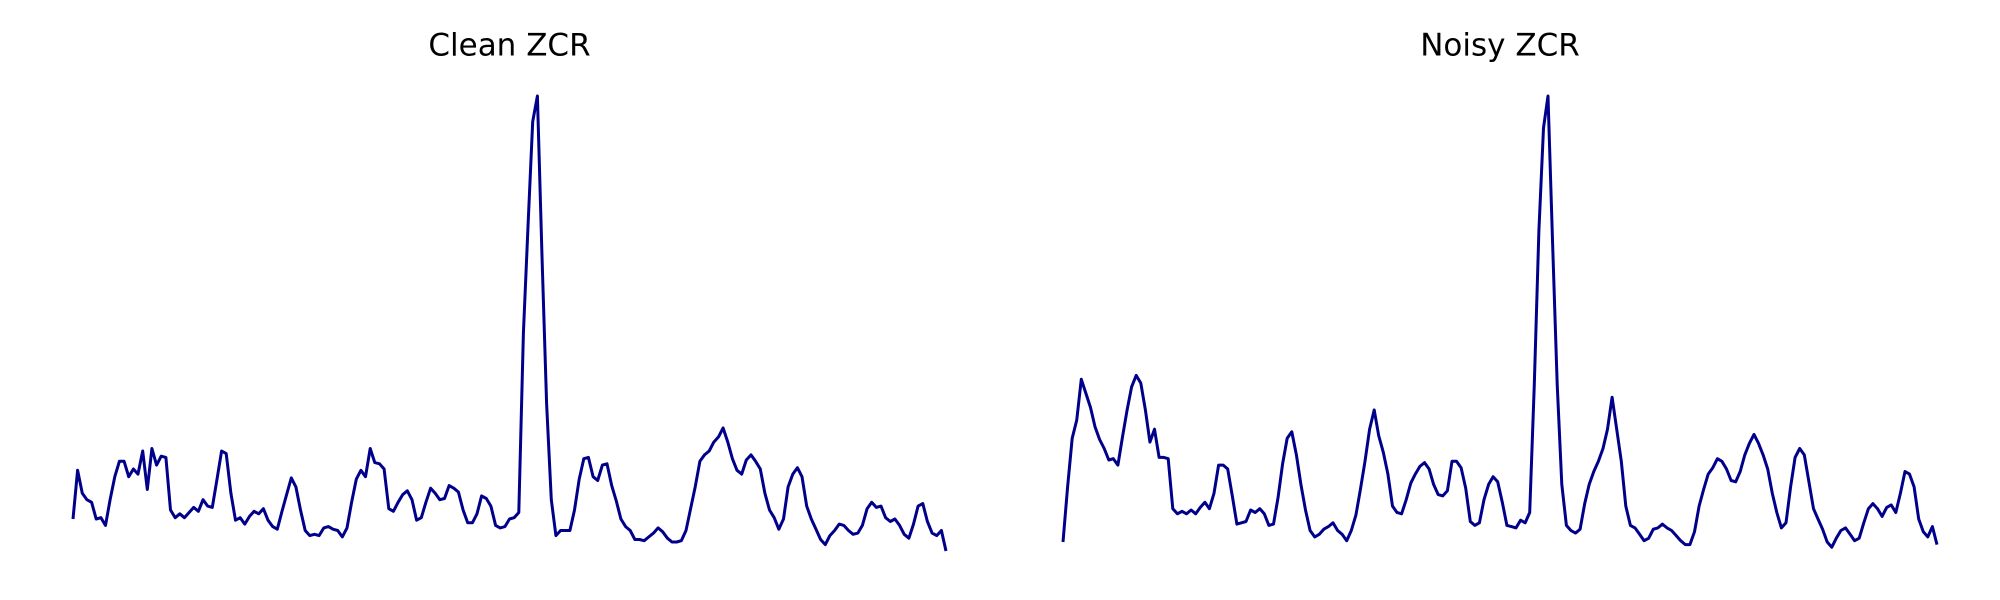  I want to click on chart-title: Noisy ZCR, so click(1500, 46).